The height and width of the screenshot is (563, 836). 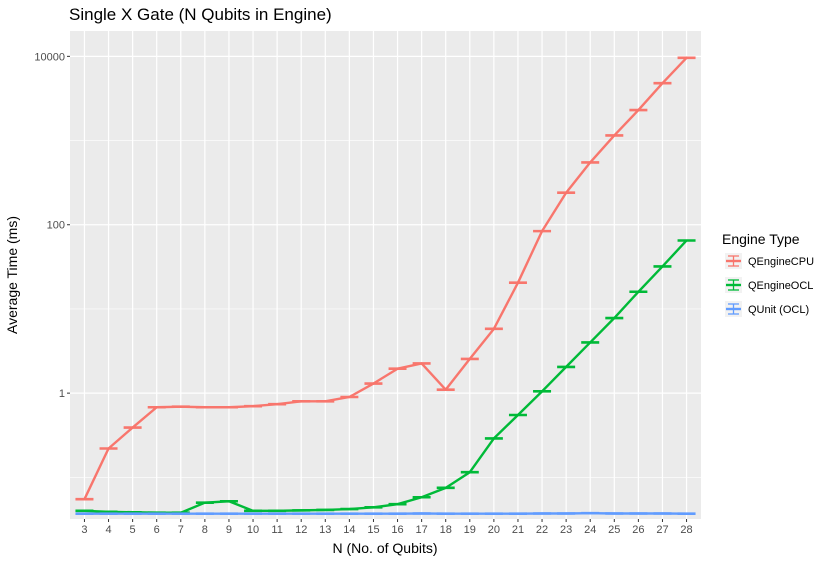 I want to click on legend-title: Engine Type, so click(x=761, y=239).